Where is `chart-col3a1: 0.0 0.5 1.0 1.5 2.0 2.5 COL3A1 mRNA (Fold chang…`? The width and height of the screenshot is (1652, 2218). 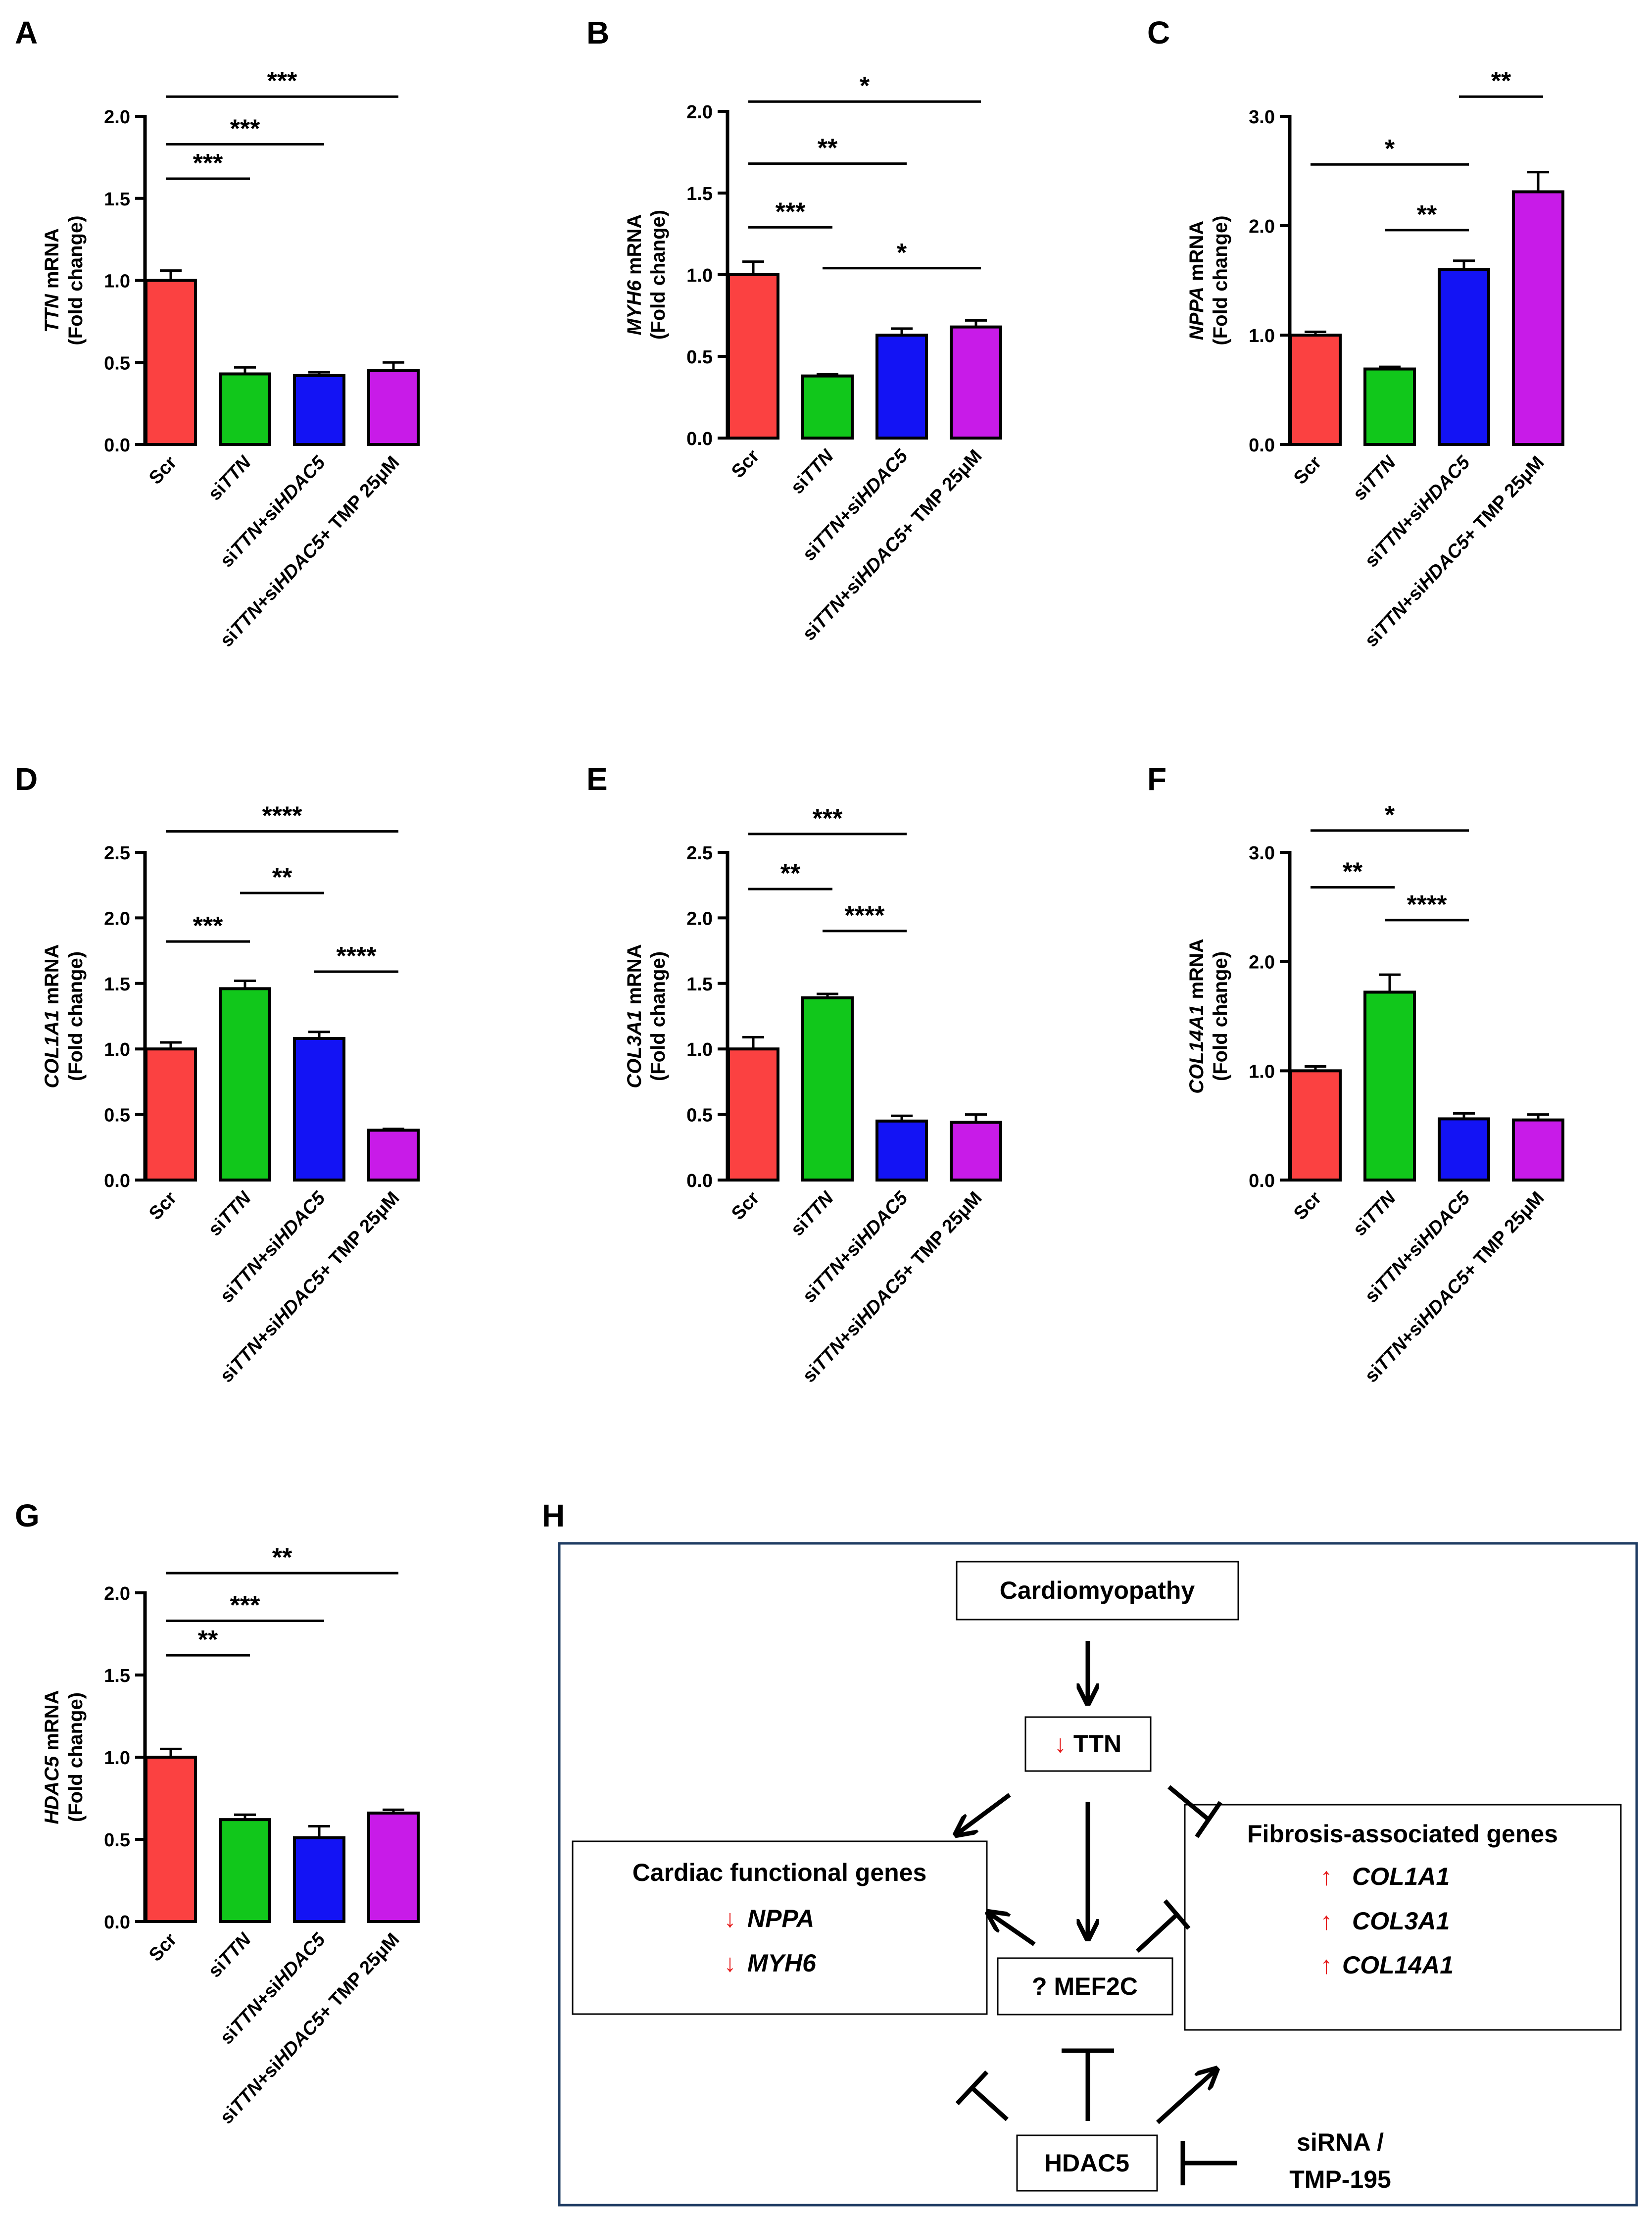 chart-col3a1: 0.0 0.5 1.0 1.5 2.0 2.5 COL3A1 mRNA (Fold chang… is located at coordinates (813, 1095).